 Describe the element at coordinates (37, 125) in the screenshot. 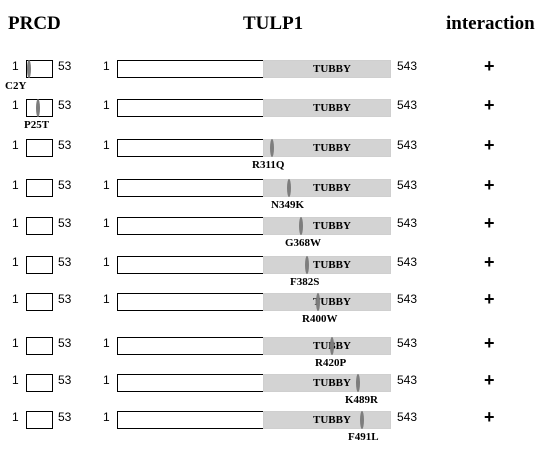

I see `mutation-label: P25T` at that location.